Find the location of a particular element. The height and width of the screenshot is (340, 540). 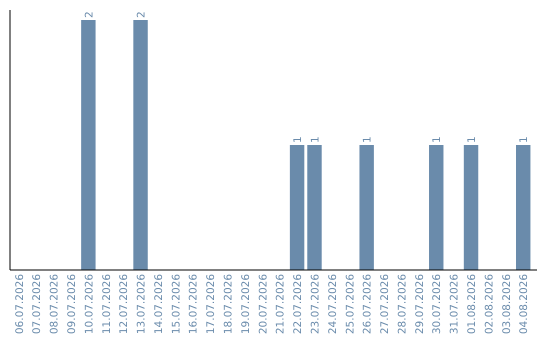

x-tick-label: 14.07.2026 is located at coordinates (158, 304).